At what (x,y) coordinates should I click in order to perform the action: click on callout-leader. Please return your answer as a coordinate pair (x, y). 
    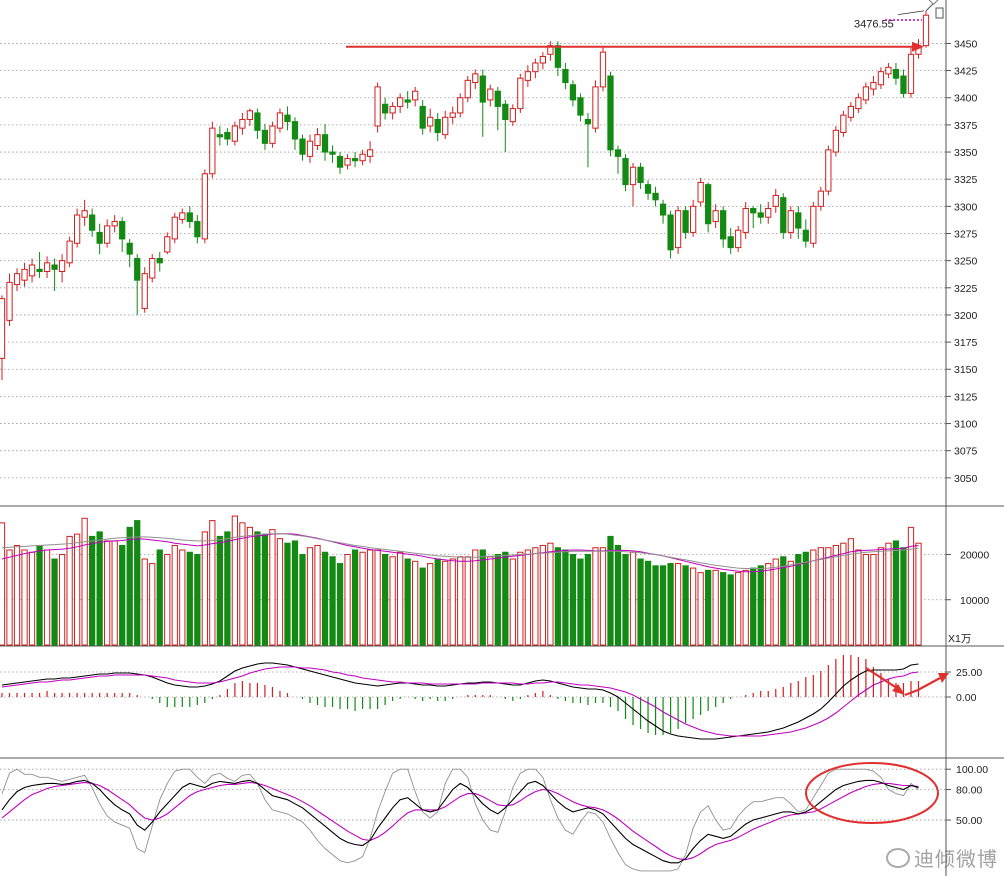
    Looking at the image, I should click on (930, 7).